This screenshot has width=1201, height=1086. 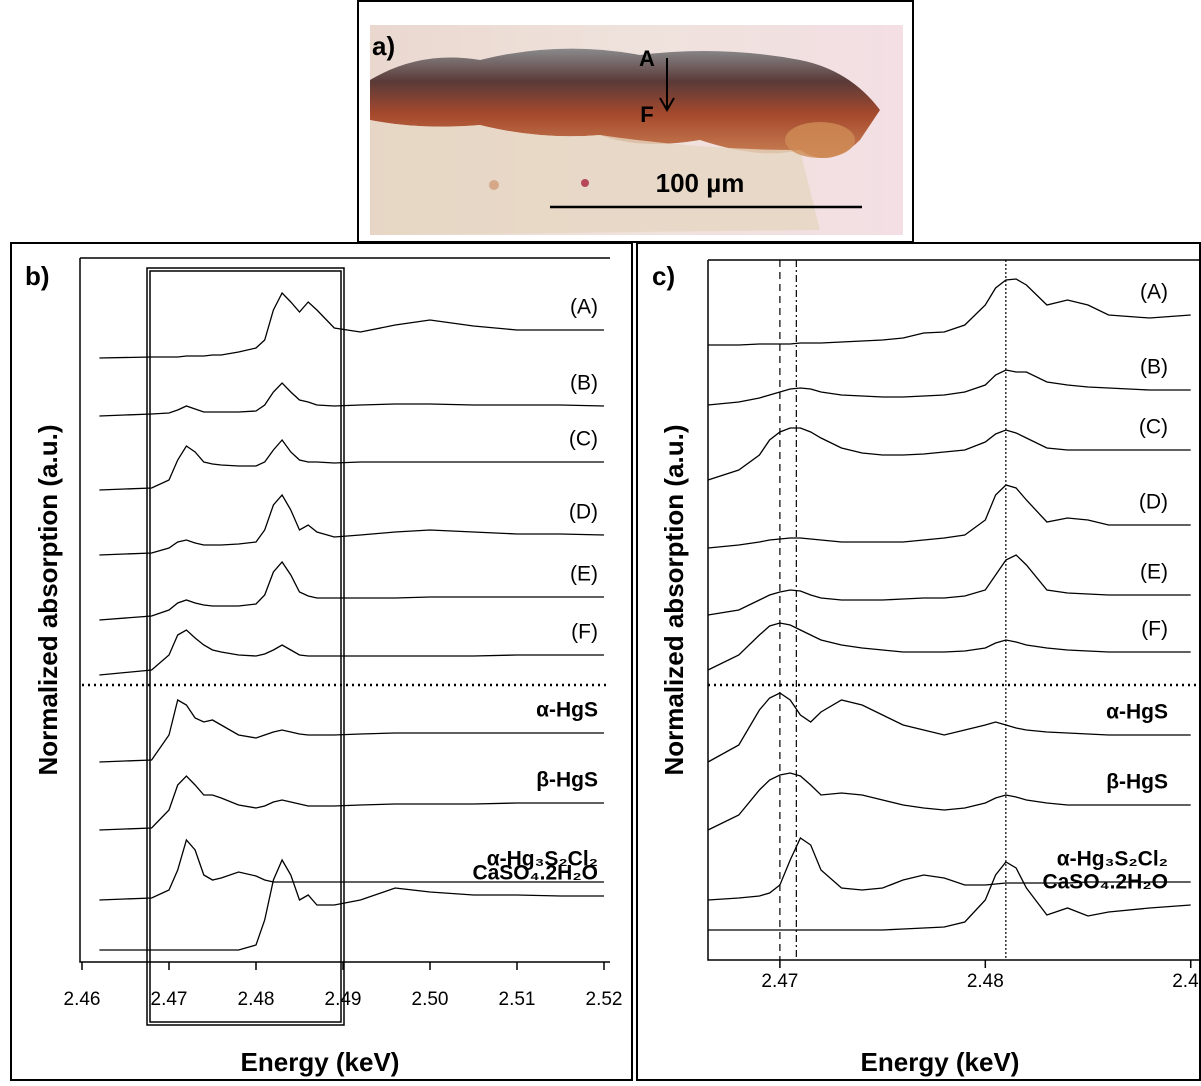 I want to click on arrow-head, so click(x=667, y=104).